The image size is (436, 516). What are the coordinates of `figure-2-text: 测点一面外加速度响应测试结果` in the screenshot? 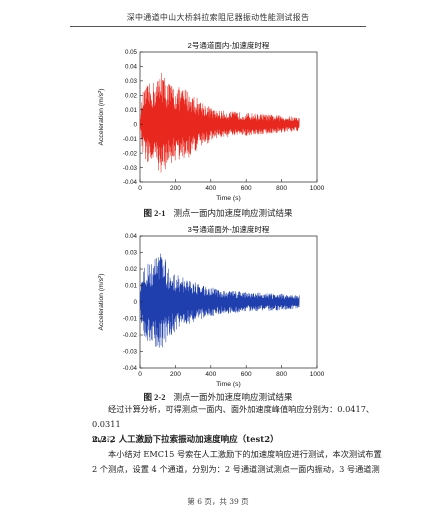 It's located at (233, 398).